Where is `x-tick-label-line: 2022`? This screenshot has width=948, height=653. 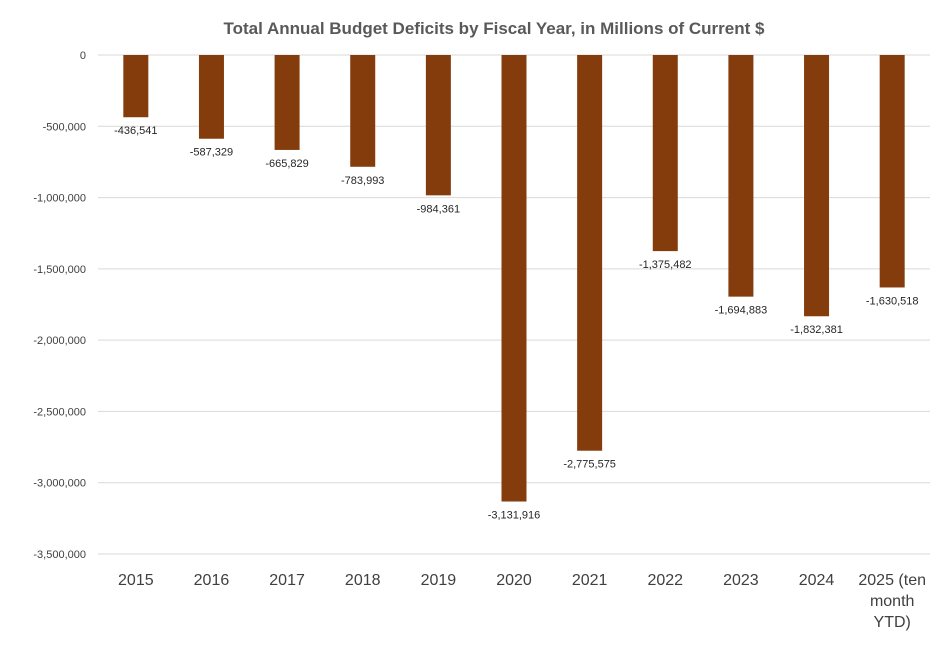
x-tick-label-line: 2022 is located at coordinates (665, 580).